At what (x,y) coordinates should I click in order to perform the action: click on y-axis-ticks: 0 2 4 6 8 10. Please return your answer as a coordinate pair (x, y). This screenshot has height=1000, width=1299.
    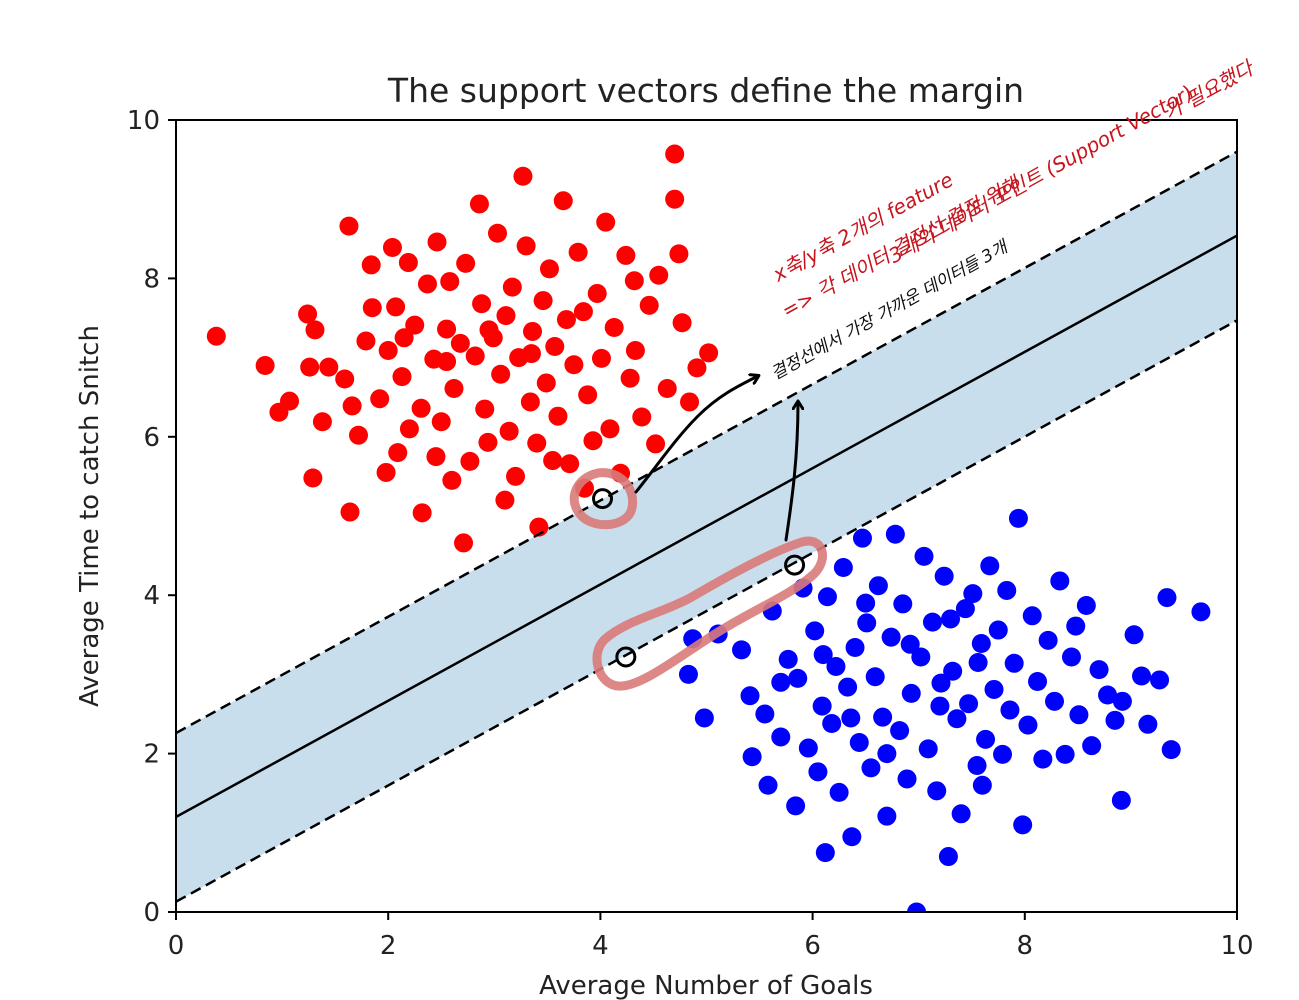
    Looking at the image, I should click on (151, 517).